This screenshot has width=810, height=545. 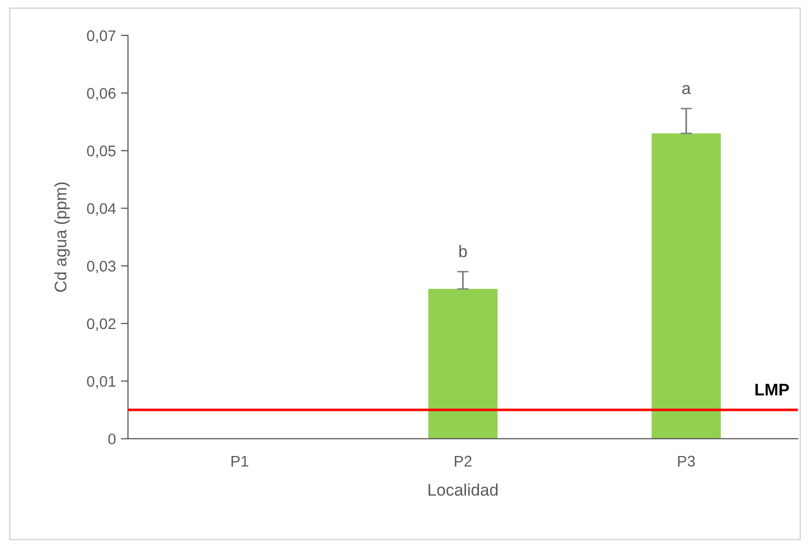 I want to click on annotation: a, so click(x=686, y=89).